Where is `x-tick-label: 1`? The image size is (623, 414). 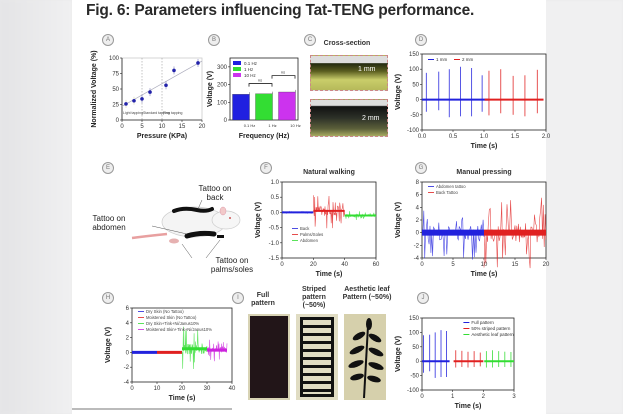
x-tick-label: 1 is located at coordinates (453, 397).